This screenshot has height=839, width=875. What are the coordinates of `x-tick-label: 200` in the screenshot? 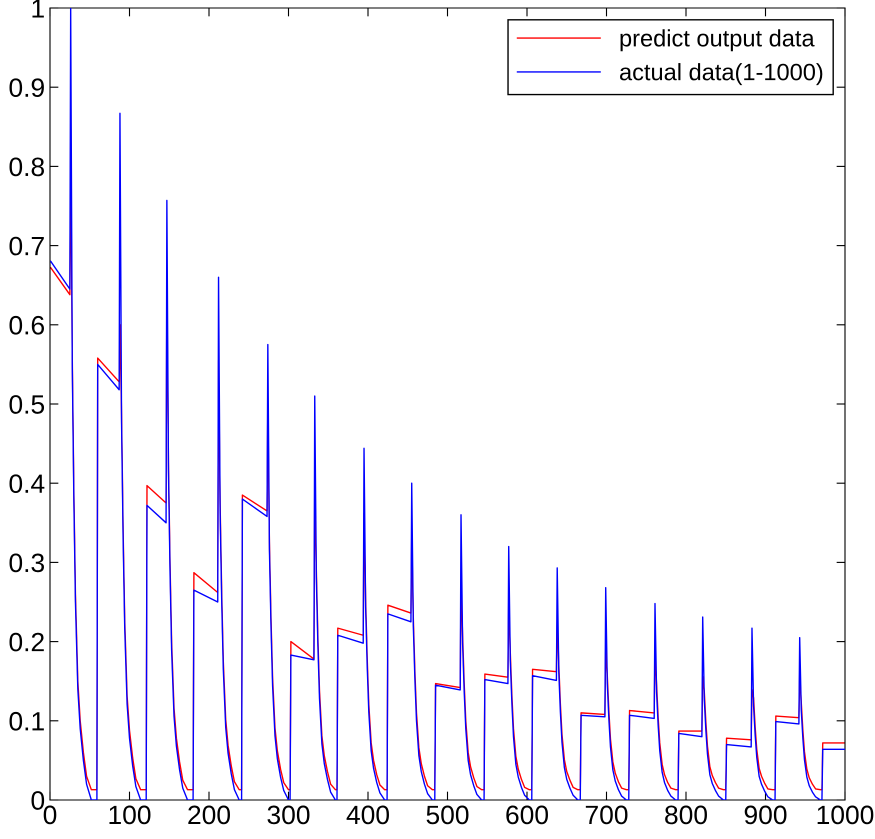 It's located at (209, 815).